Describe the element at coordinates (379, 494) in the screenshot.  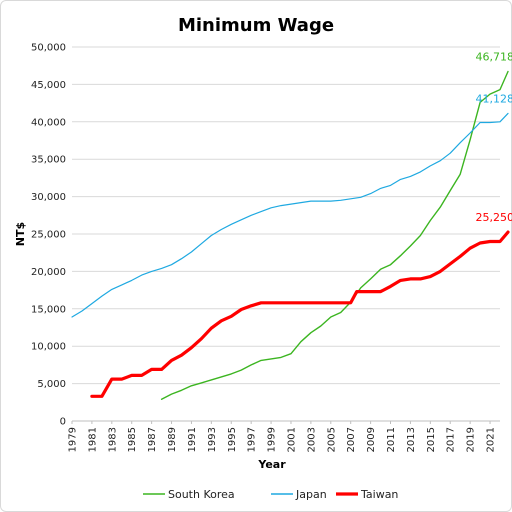
I see `legend-label-taiwan: Taiwan` at that location.